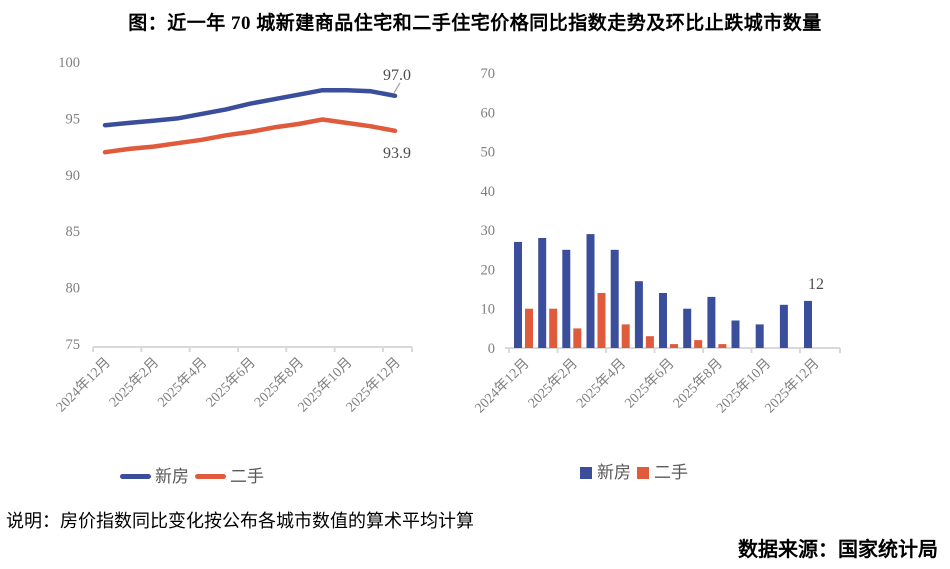  What do you see at coordinates (488, 192) in the screenshot?
I see `y-axis-label: 40` at bounding box center [488, 192].